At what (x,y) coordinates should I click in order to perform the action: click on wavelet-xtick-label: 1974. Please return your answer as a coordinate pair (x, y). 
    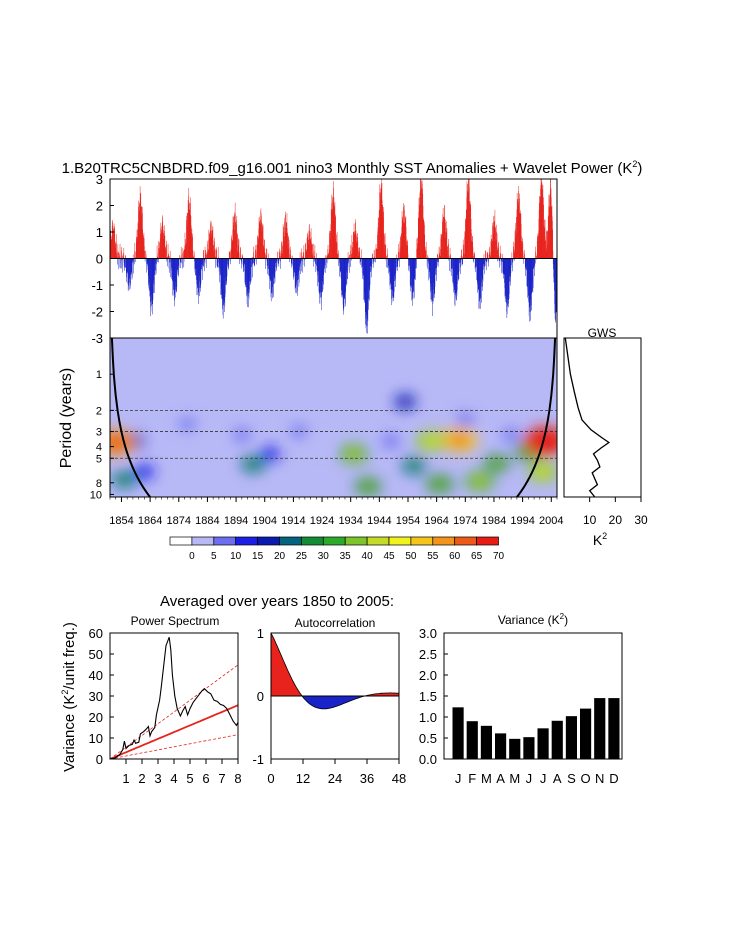
    Looking at the image, I should click on (465, 521).